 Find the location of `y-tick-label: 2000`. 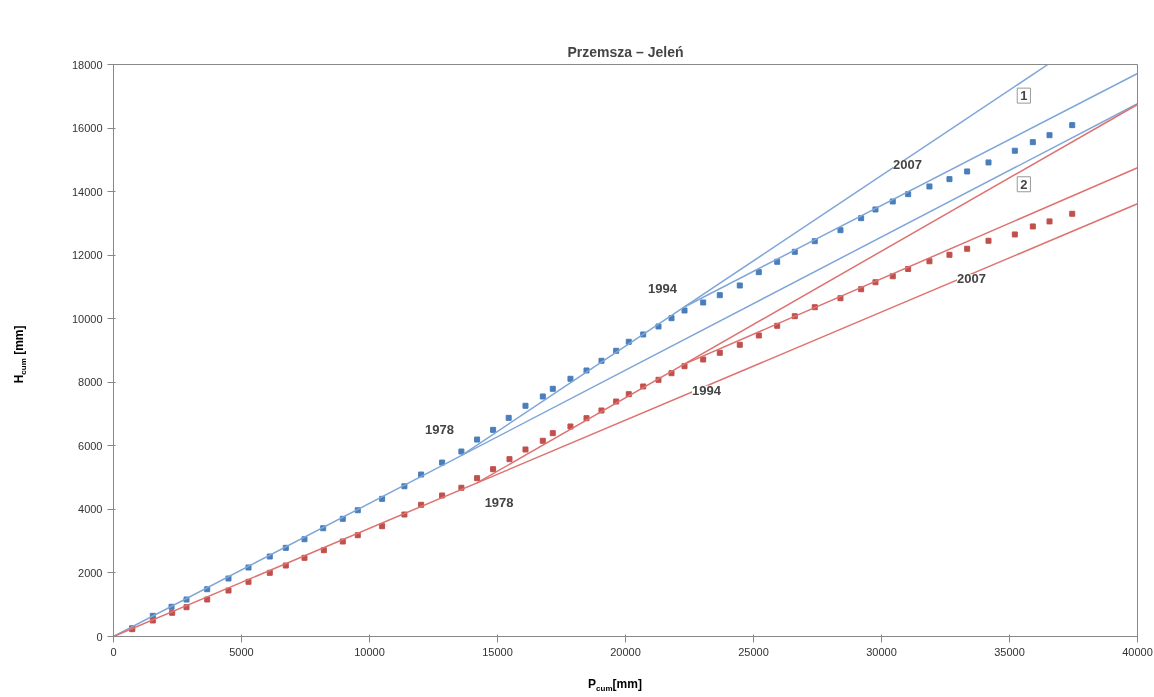

y-tick-label: 2000 is located at coordinates (90, 572).